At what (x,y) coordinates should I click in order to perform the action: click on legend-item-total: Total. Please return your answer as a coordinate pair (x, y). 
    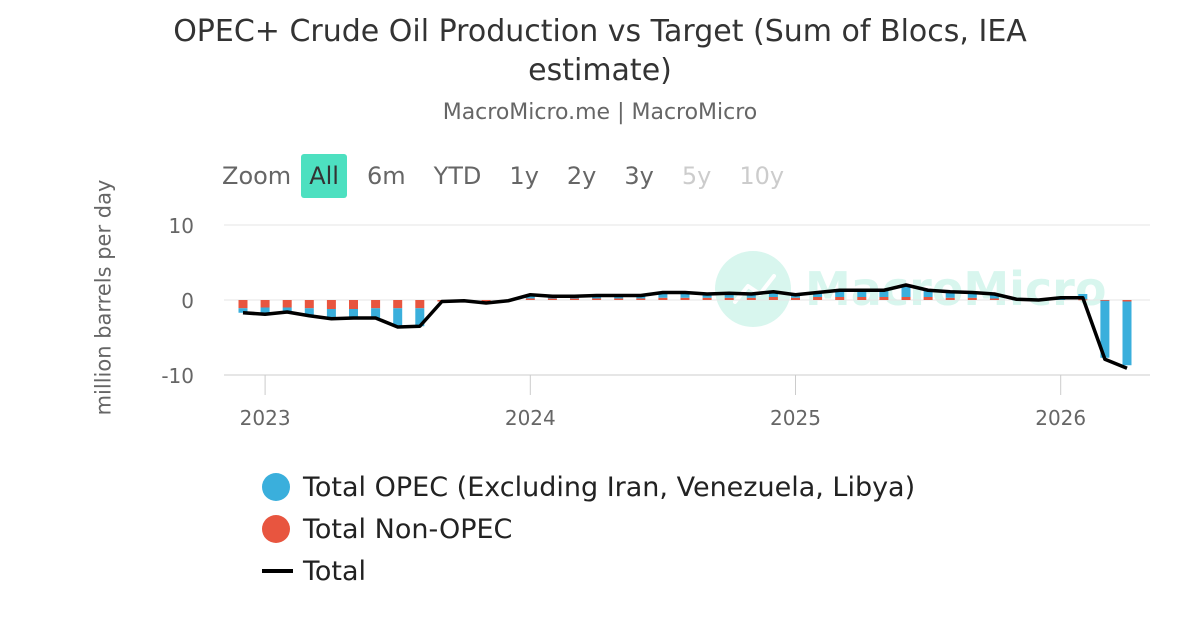
    Looking at the image, I should click on (588, 571).